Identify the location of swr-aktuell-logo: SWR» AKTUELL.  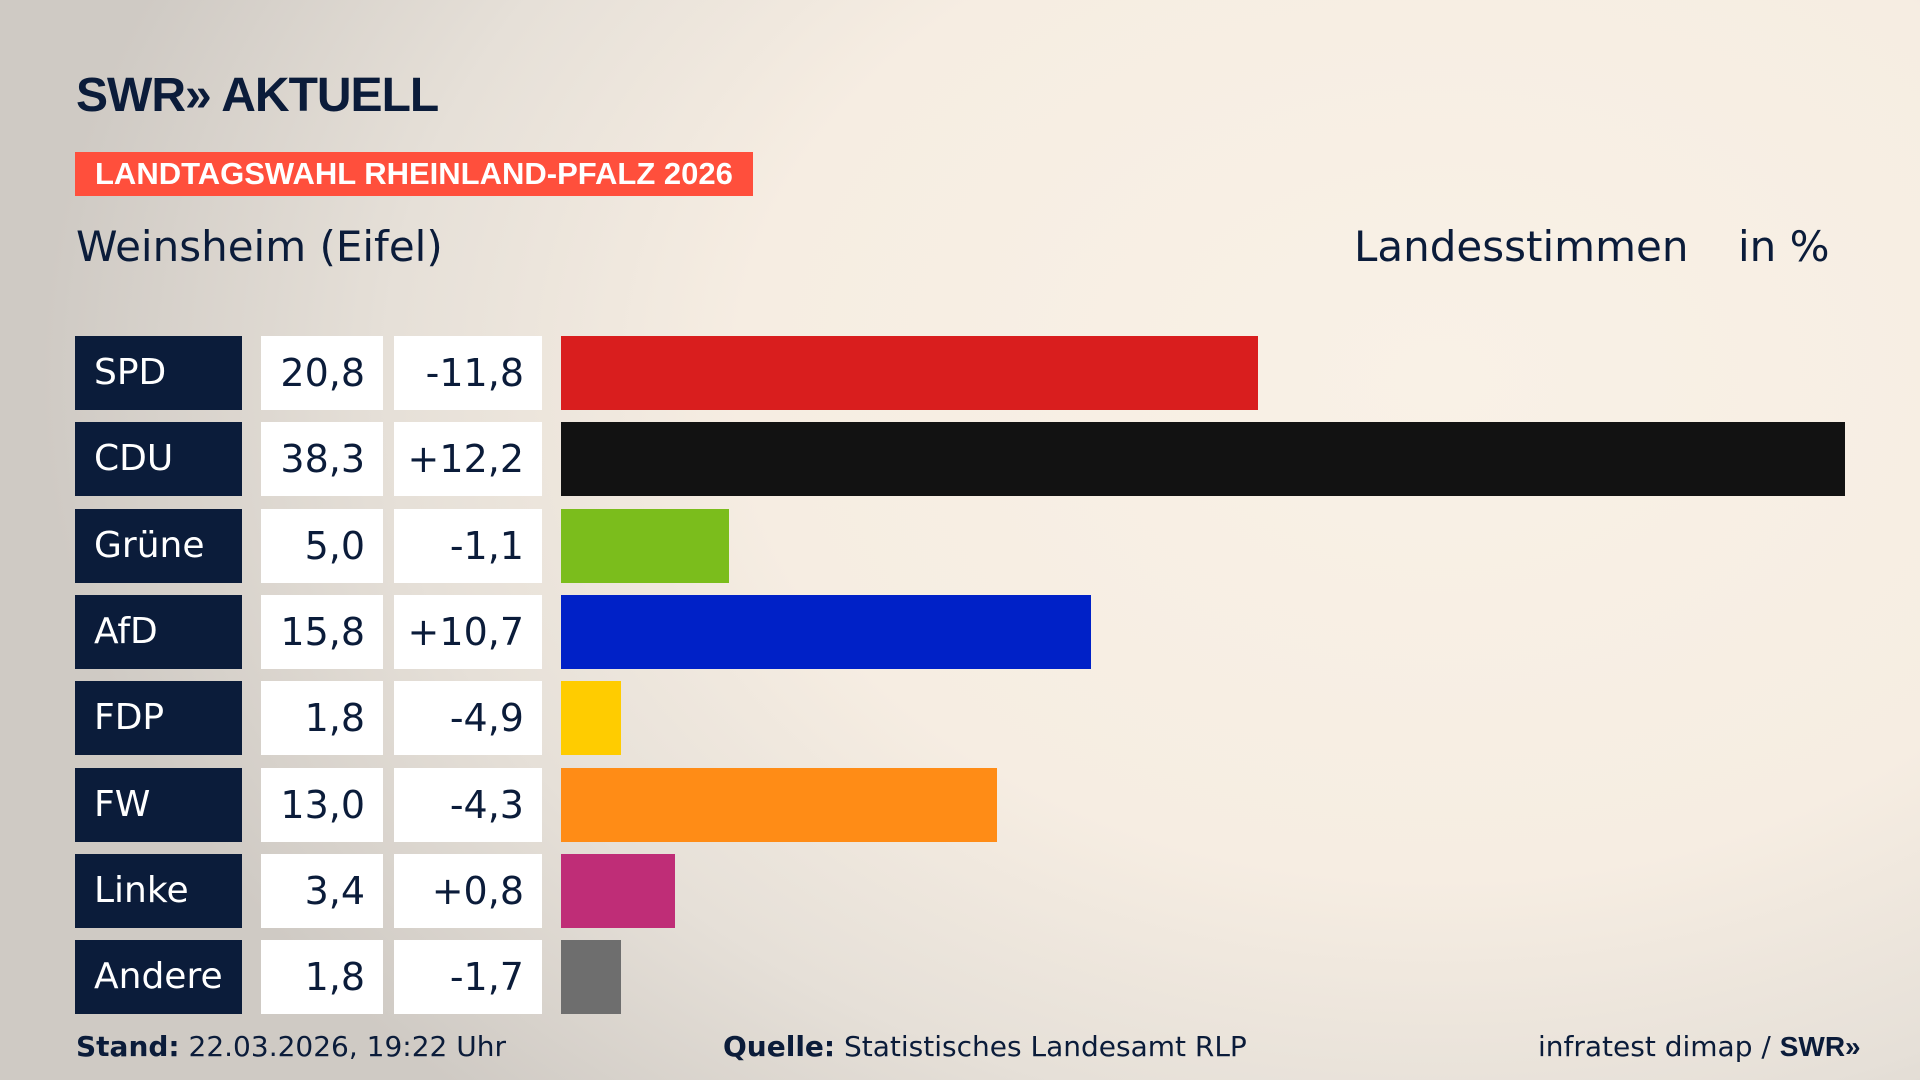
(257, 95).